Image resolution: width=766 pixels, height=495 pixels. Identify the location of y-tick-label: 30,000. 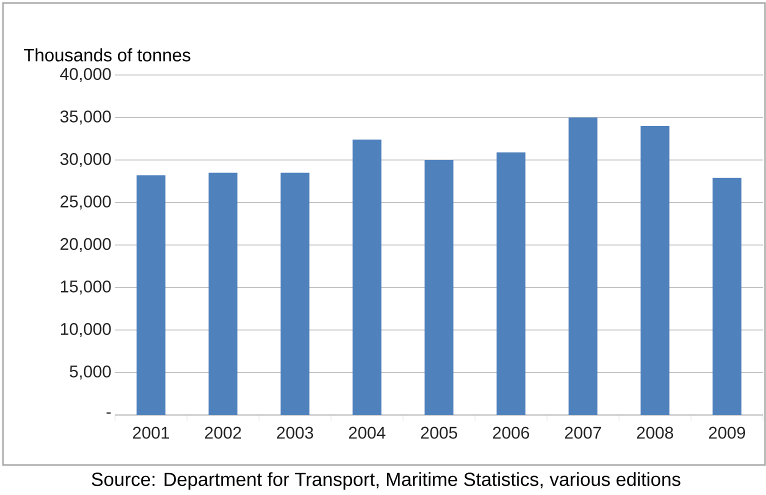
(85, 159).